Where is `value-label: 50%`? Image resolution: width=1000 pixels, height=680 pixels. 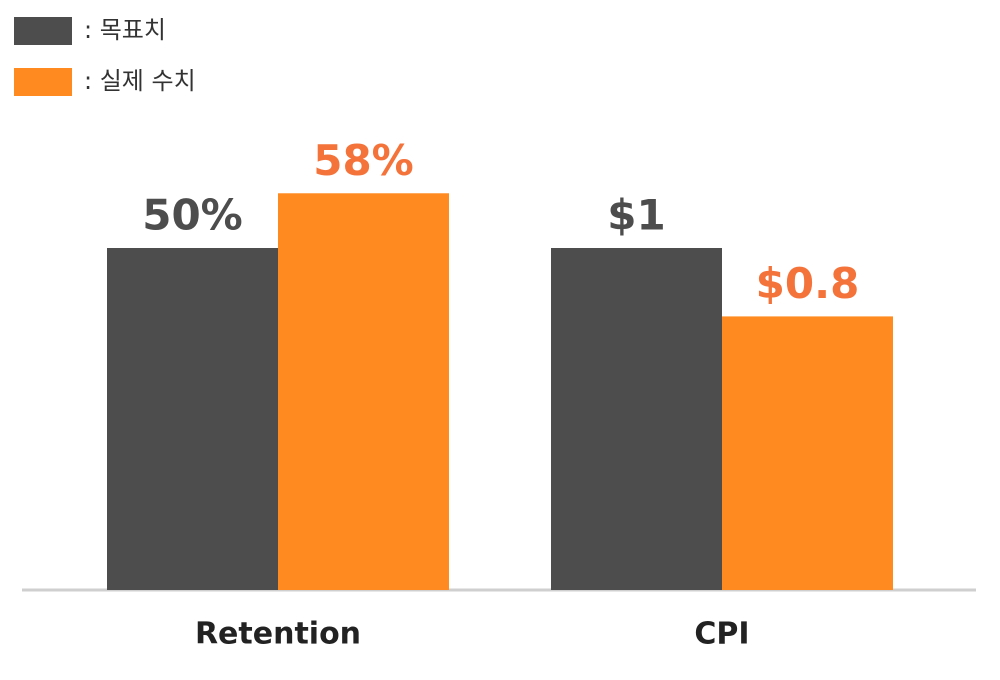
value-label: 50% is located at coordinates (192, 215).